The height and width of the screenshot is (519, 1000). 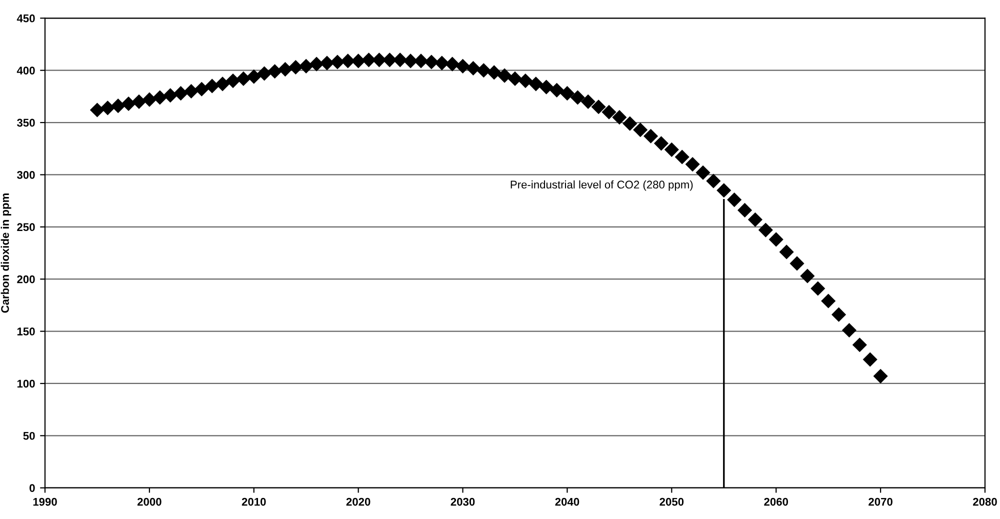 I want to click on y-tick-label: 200, so click(x=26, y=279).